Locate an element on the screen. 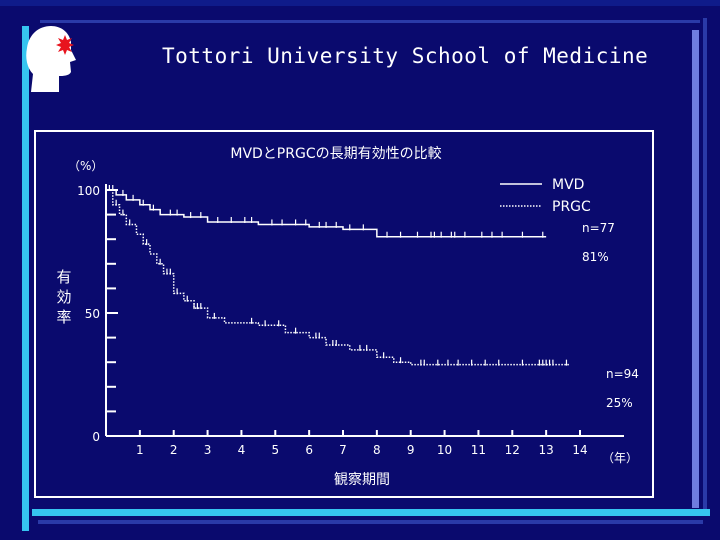 This screenshot has width=720, height=540. x-tick-label: 4 is located at coordinates (242, 450).